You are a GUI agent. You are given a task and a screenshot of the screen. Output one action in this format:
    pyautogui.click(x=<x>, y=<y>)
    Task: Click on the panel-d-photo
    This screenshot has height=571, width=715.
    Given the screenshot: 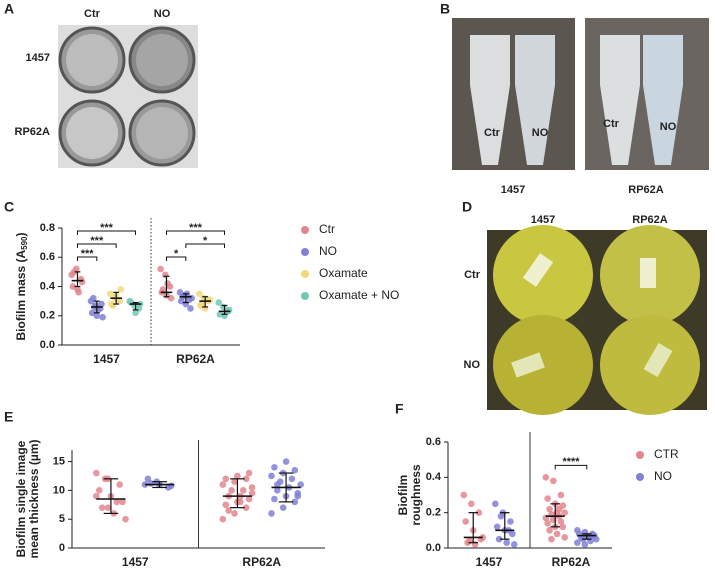 What is the action you would take?
    pyautogui.click(x=597, y=320)
    